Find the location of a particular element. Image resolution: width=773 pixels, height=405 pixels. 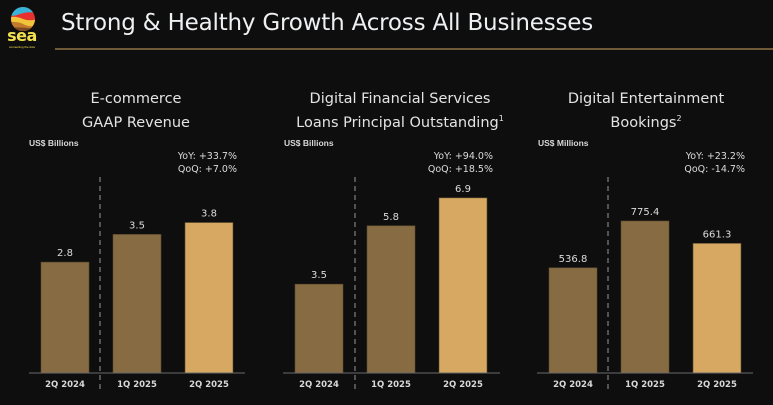

growth-rates: YoY: +23.2% QoQ: -14.7% is located at coordinates (714, 163).